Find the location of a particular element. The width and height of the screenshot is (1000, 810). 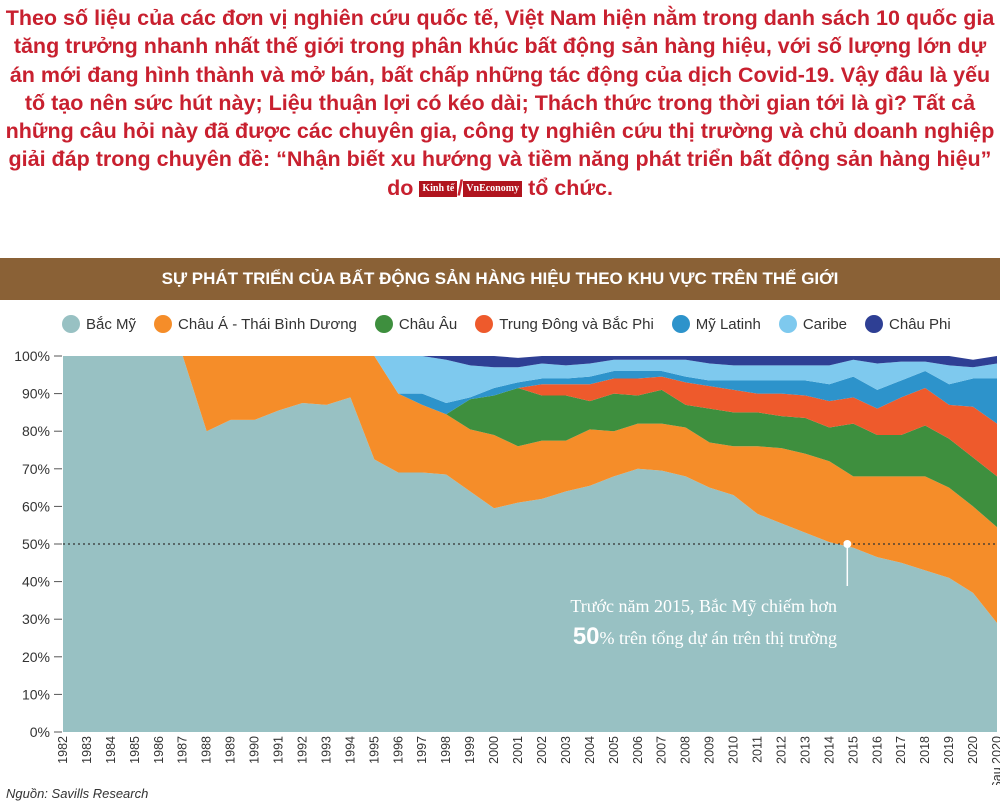

kinhte-logo: Kinh tế is located at coordinates (438, 189).